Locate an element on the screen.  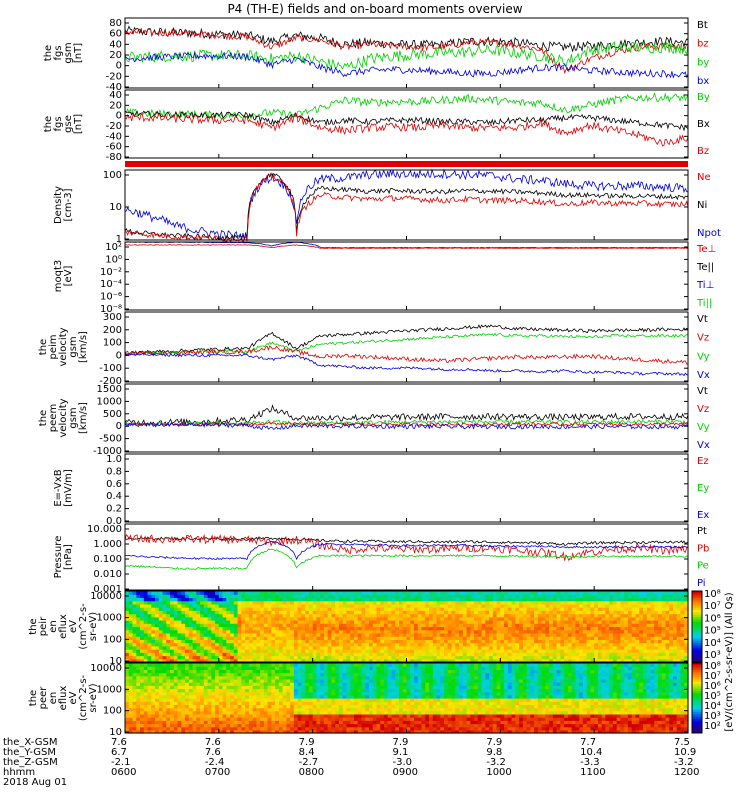
series-Ne-line is located at coordinates (407, 207).